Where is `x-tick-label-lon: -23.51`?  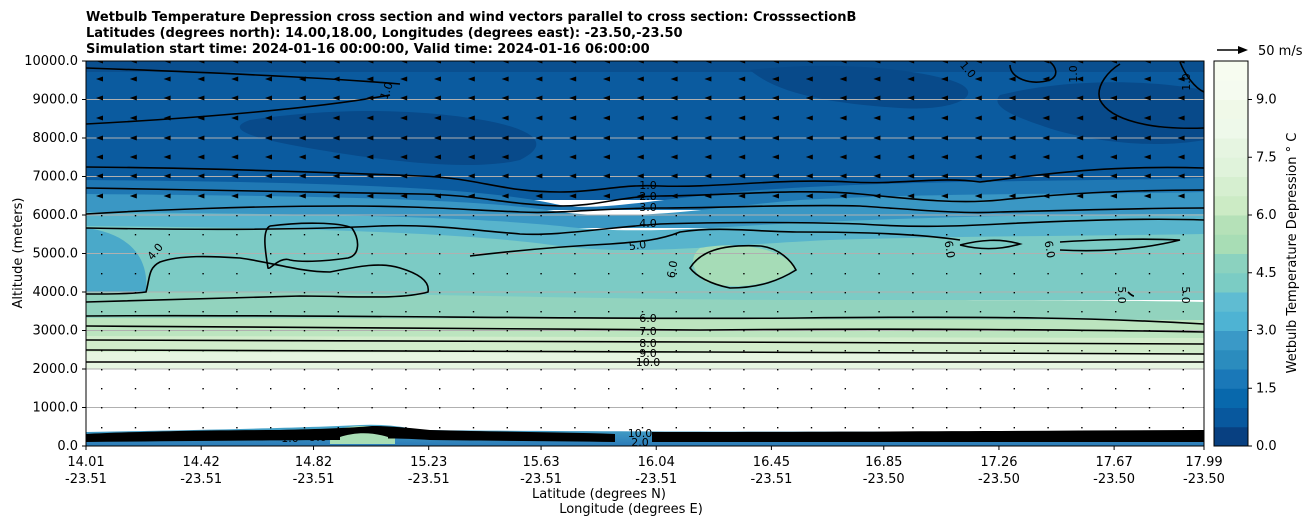
x-tick-label-lon: -23.51 is located at coordinates (429, 479).